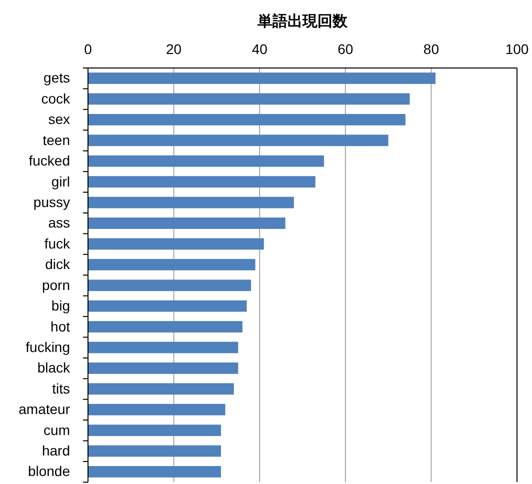 This screenshot has height=484, width=532. What do you see at coordinates (517, 49) in the screenshot?
I see `x-tick-label: 100` at bounding box center [517, 49].